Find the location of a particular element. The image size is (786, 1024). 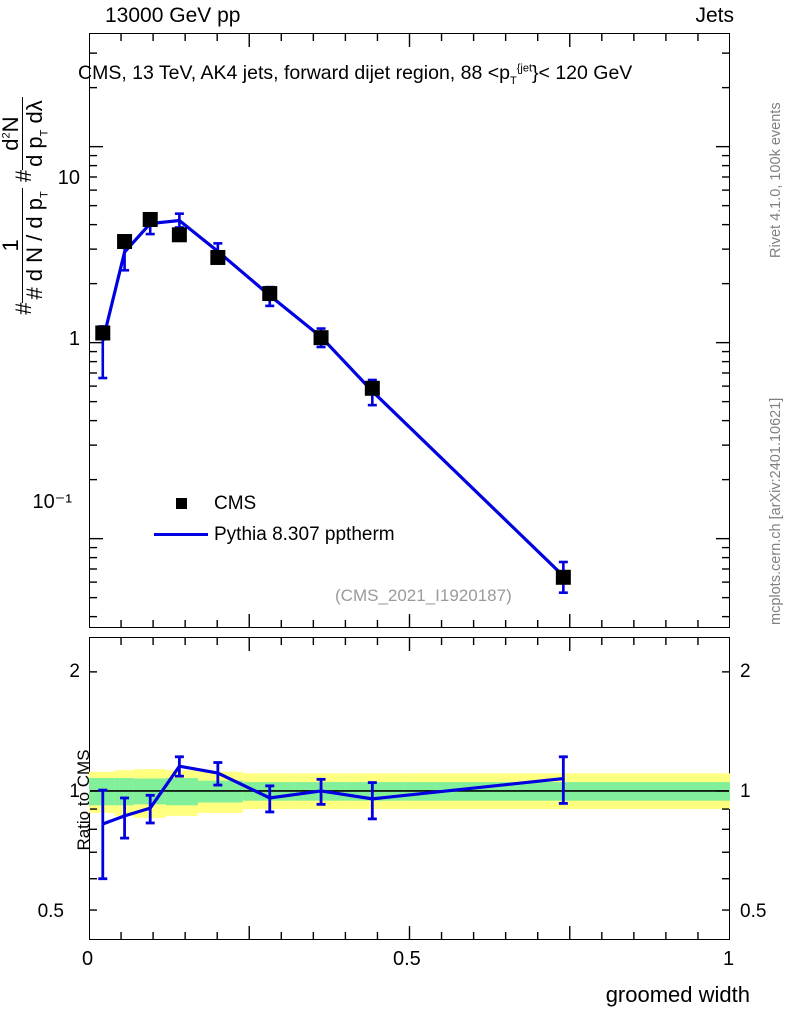

ratio-ytick-2-right: 2 is located at coordinates (745, 671).